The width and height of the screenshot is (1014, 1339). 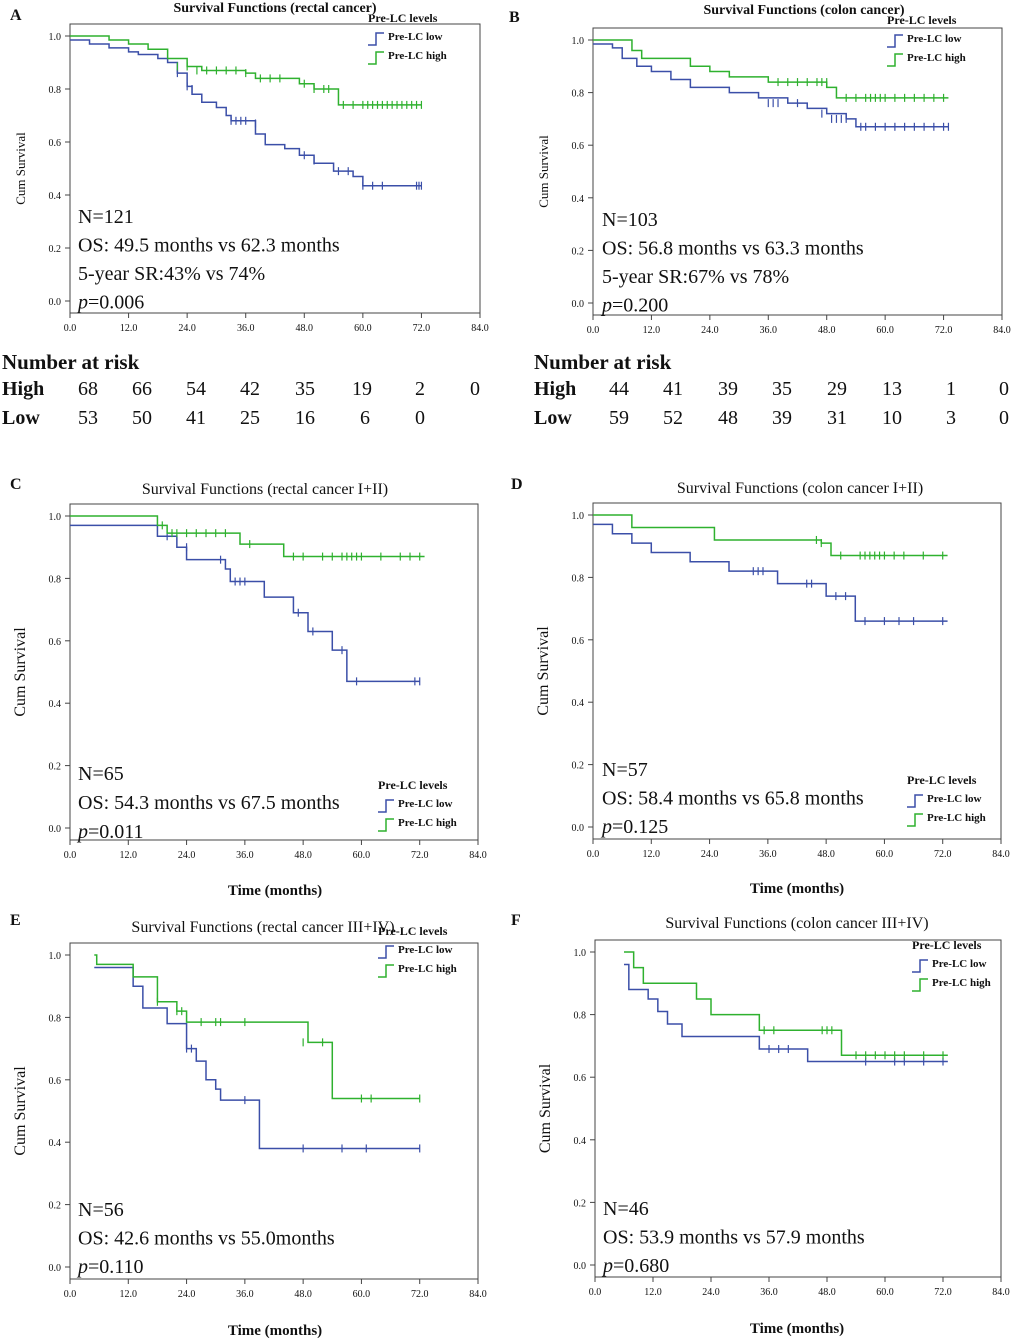 I want to click on risk-high-6: 2, so click(x=420, y=389).